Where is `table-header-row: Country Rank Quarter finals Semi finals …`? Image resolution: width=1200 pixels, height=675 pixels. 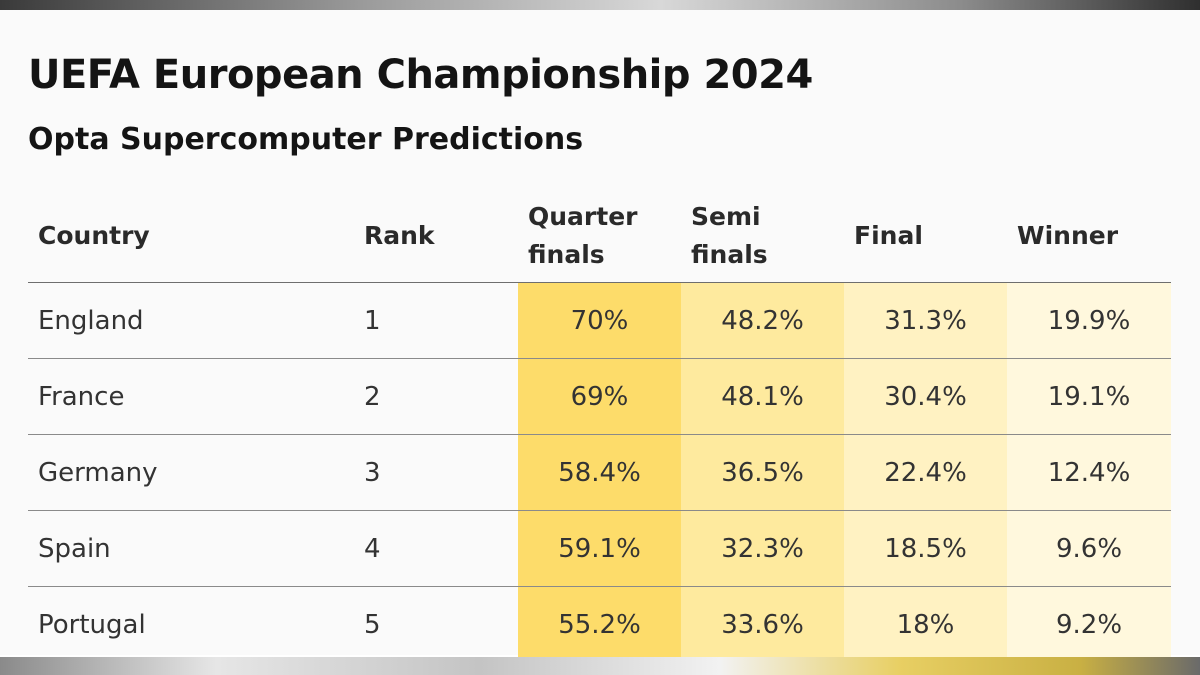
table-header-row: Country Rank Quarter finals Semi finals … is located at coordinates (599, 236).